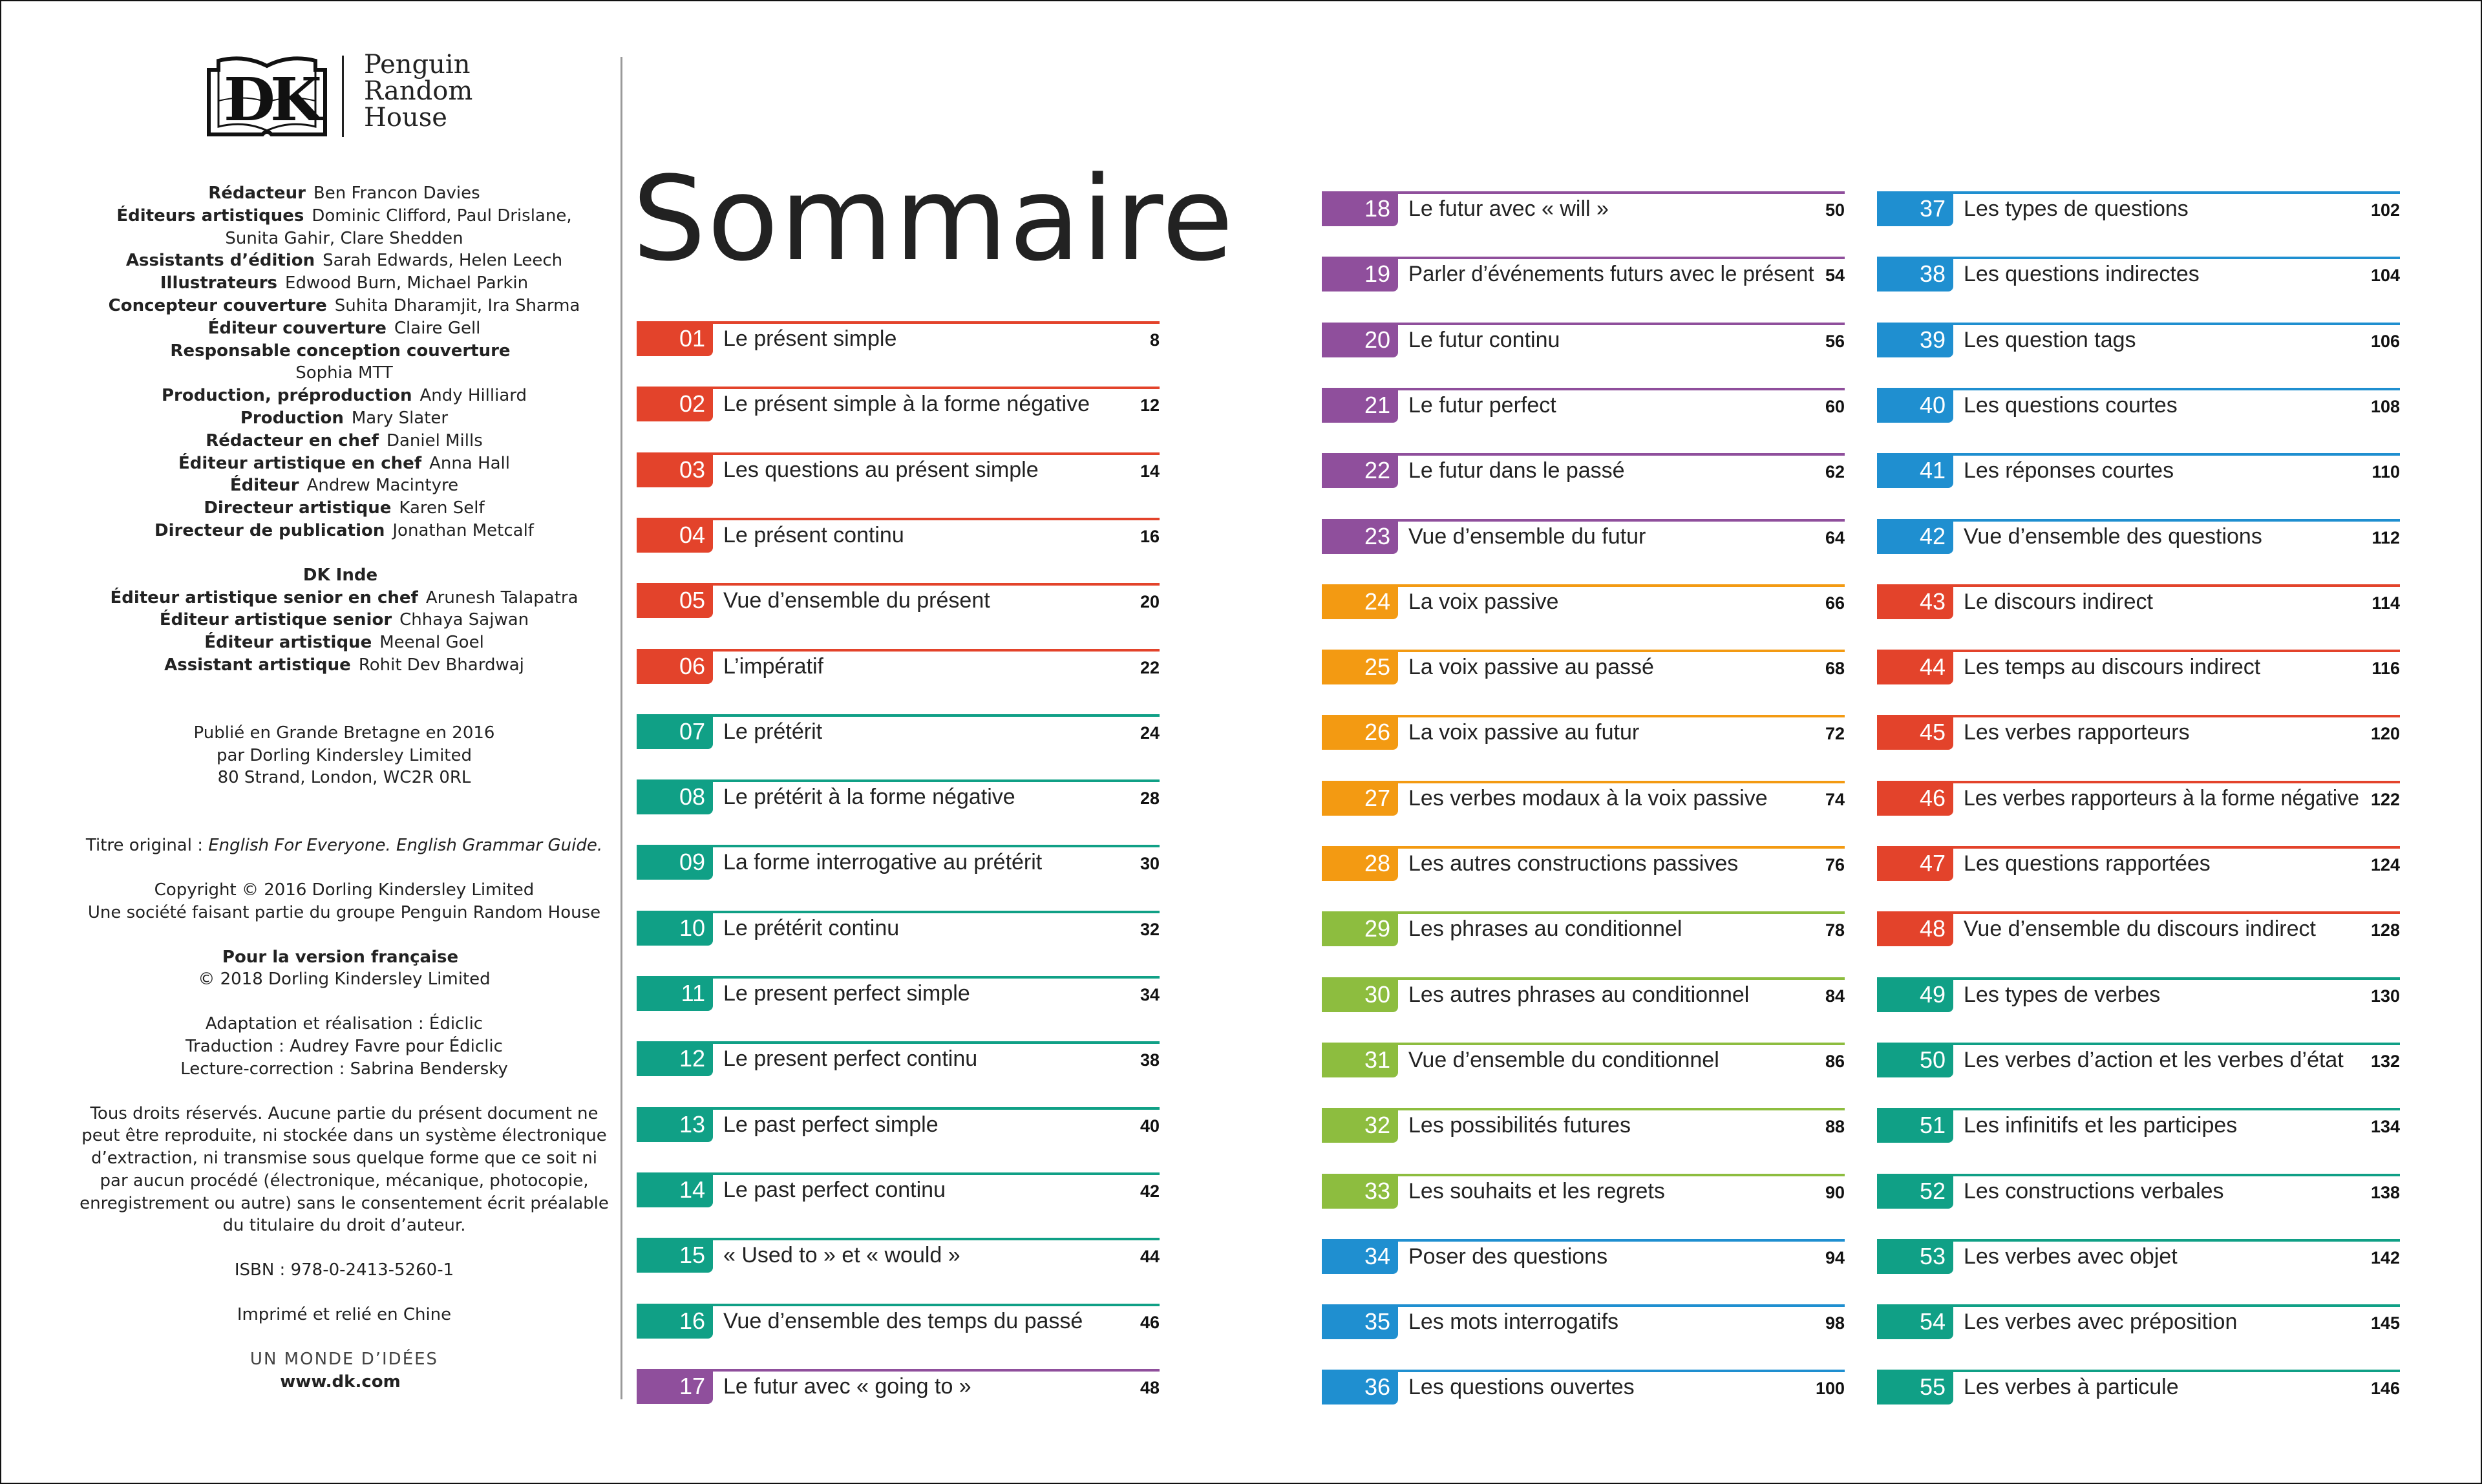 The height and width of the screenshot is (1484, 2482). Describe the element at coordinates (2112, 668) in the screenshot. I see `chapter-title: Les temps au discours indirect` at that location.